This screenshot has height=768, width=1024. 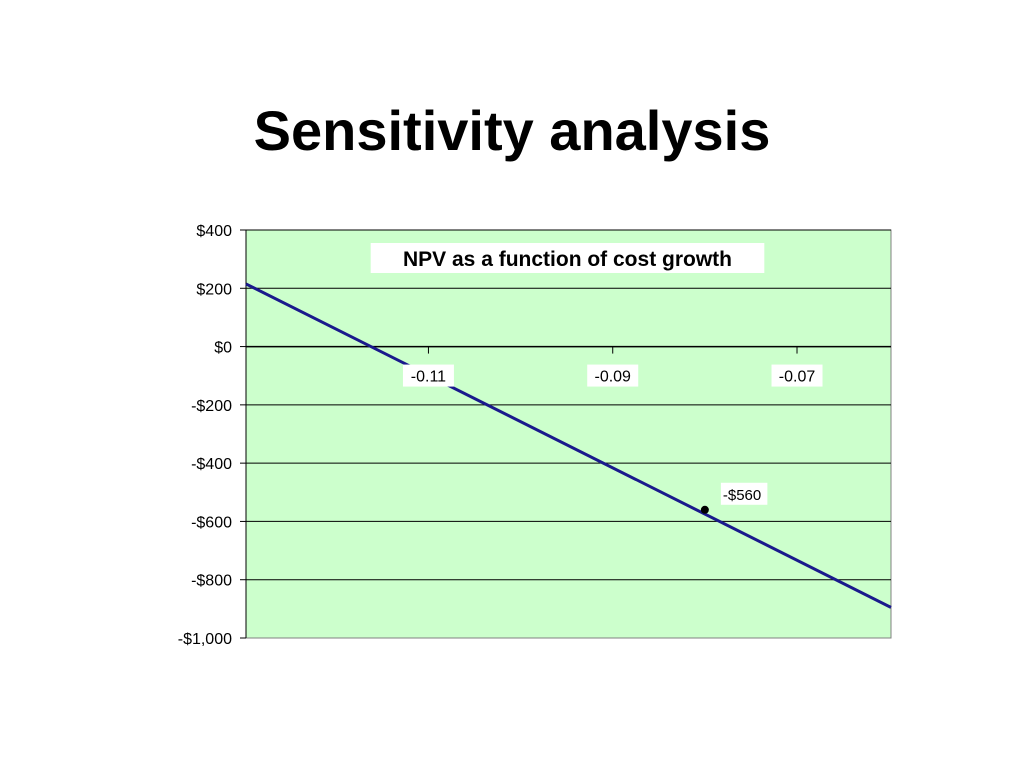 What do you see at coordinates (211, 464) in the screenshot?
I see `y-tick-label: -$400` at bounding box center [211, 464].